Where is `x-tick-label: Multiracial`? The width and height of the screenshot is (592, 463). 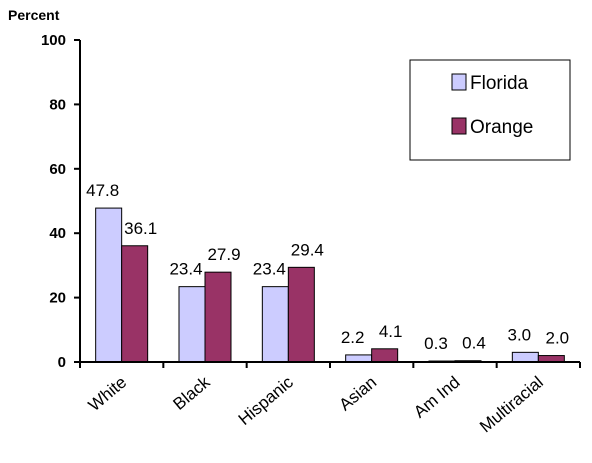 x-tick-label: Multiracial is located at coordinates (511, 405).